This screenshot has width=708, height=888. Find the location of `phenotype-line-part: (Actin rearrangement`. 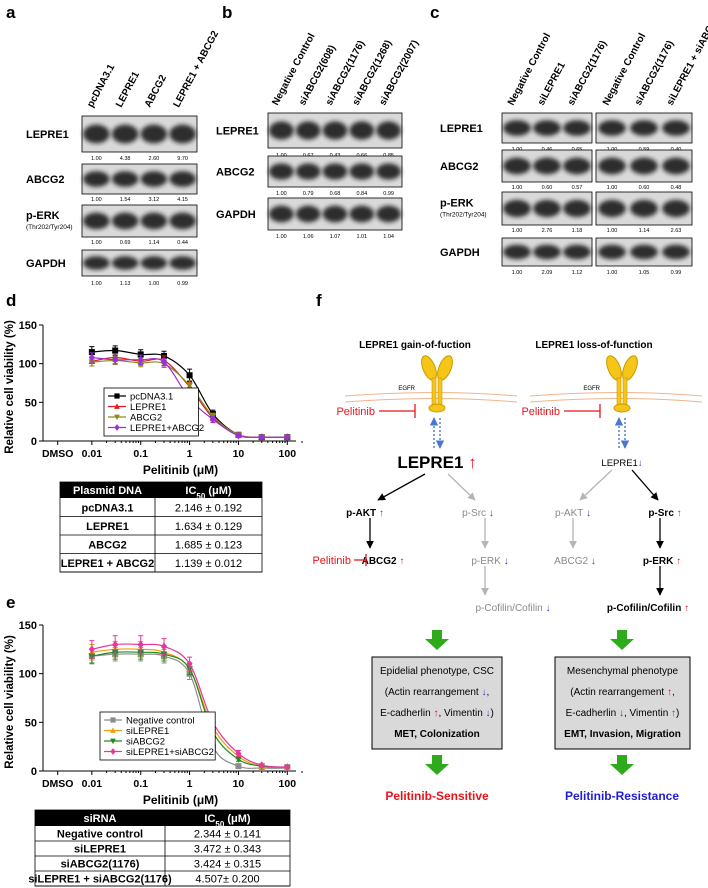

phenotype-line-part: (Actin rearrangement is located at coordinates (433, 692).